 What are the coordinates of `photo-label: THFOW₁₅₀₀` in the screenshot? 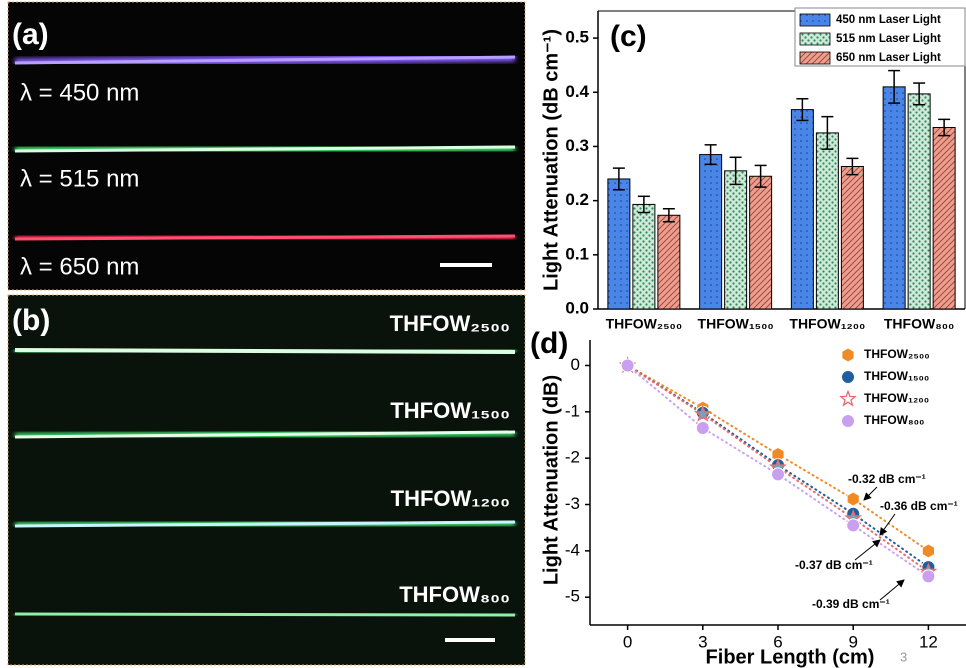 It's located at (450, 410).